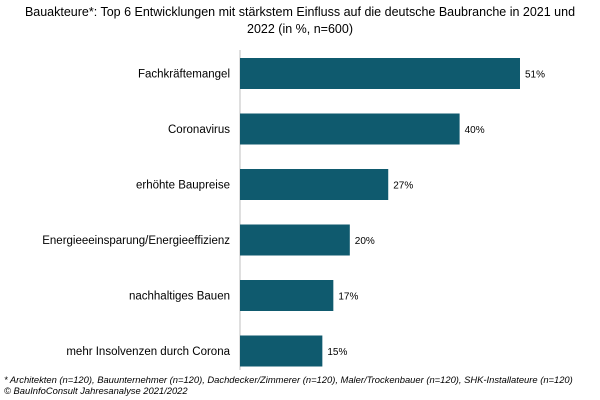 This screenshot has height=400, width=600. What do you see at coordinates (184, 75) in the screenshot?
I see `category-label-1: Fachkräftemangel` at bounding box center [184, 75].